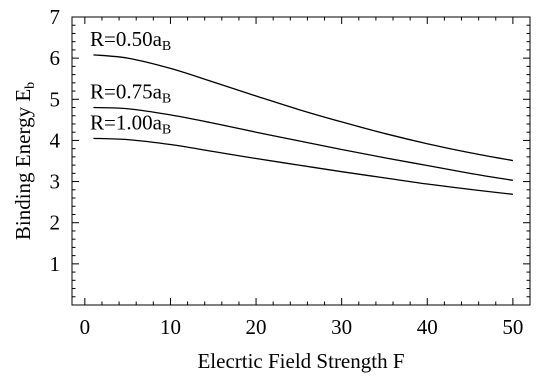 The height and width of the screenshot is (379, 540). I want to click on x-tick-label: 40, so click(427, 327).